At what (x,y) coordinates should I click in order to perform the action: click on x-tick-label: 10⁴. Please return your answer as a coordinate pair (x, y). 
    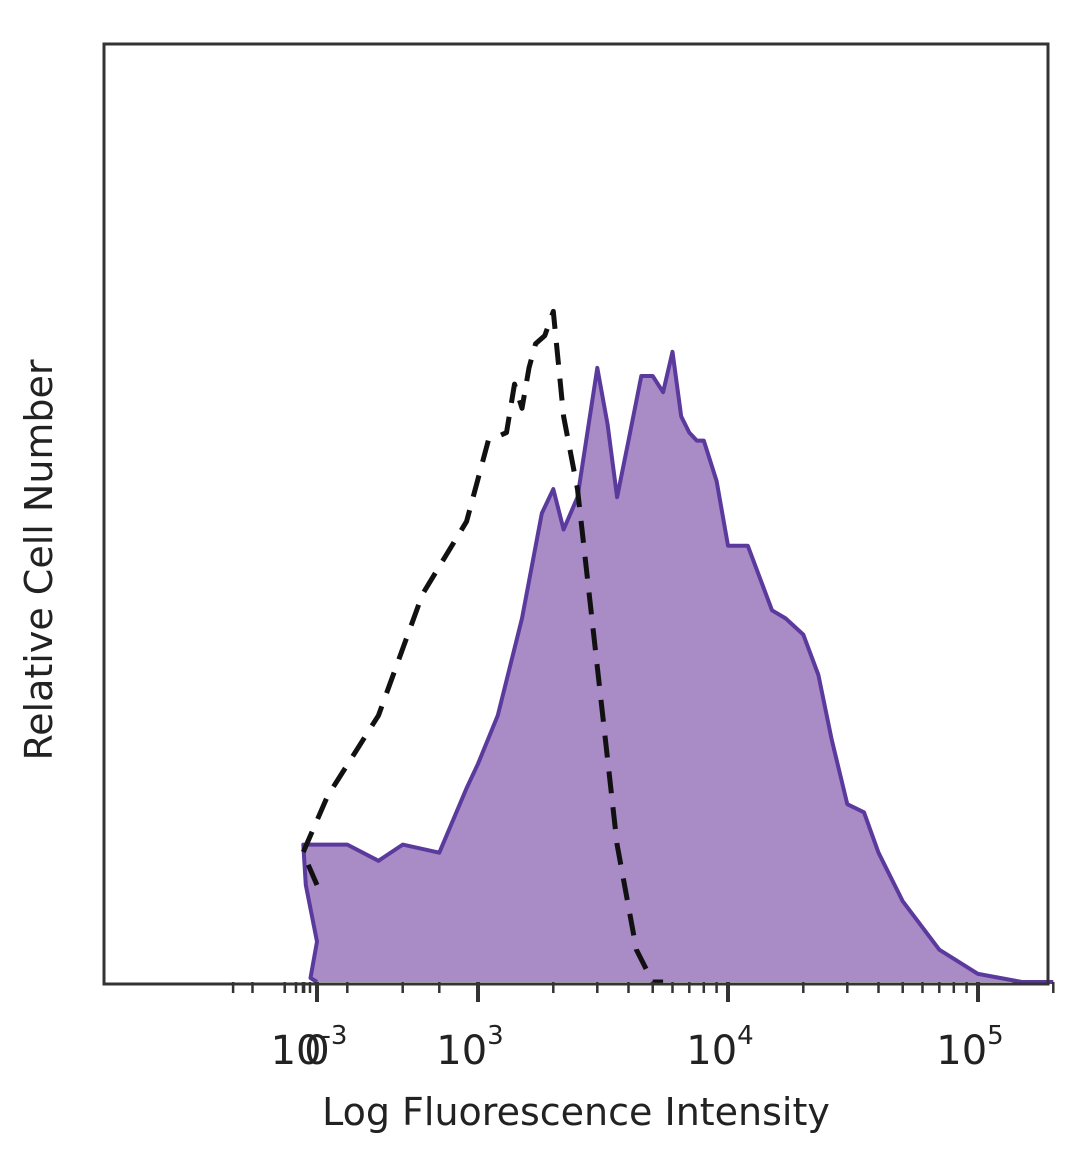
    Looking at the image, I should click on (719, 1047).